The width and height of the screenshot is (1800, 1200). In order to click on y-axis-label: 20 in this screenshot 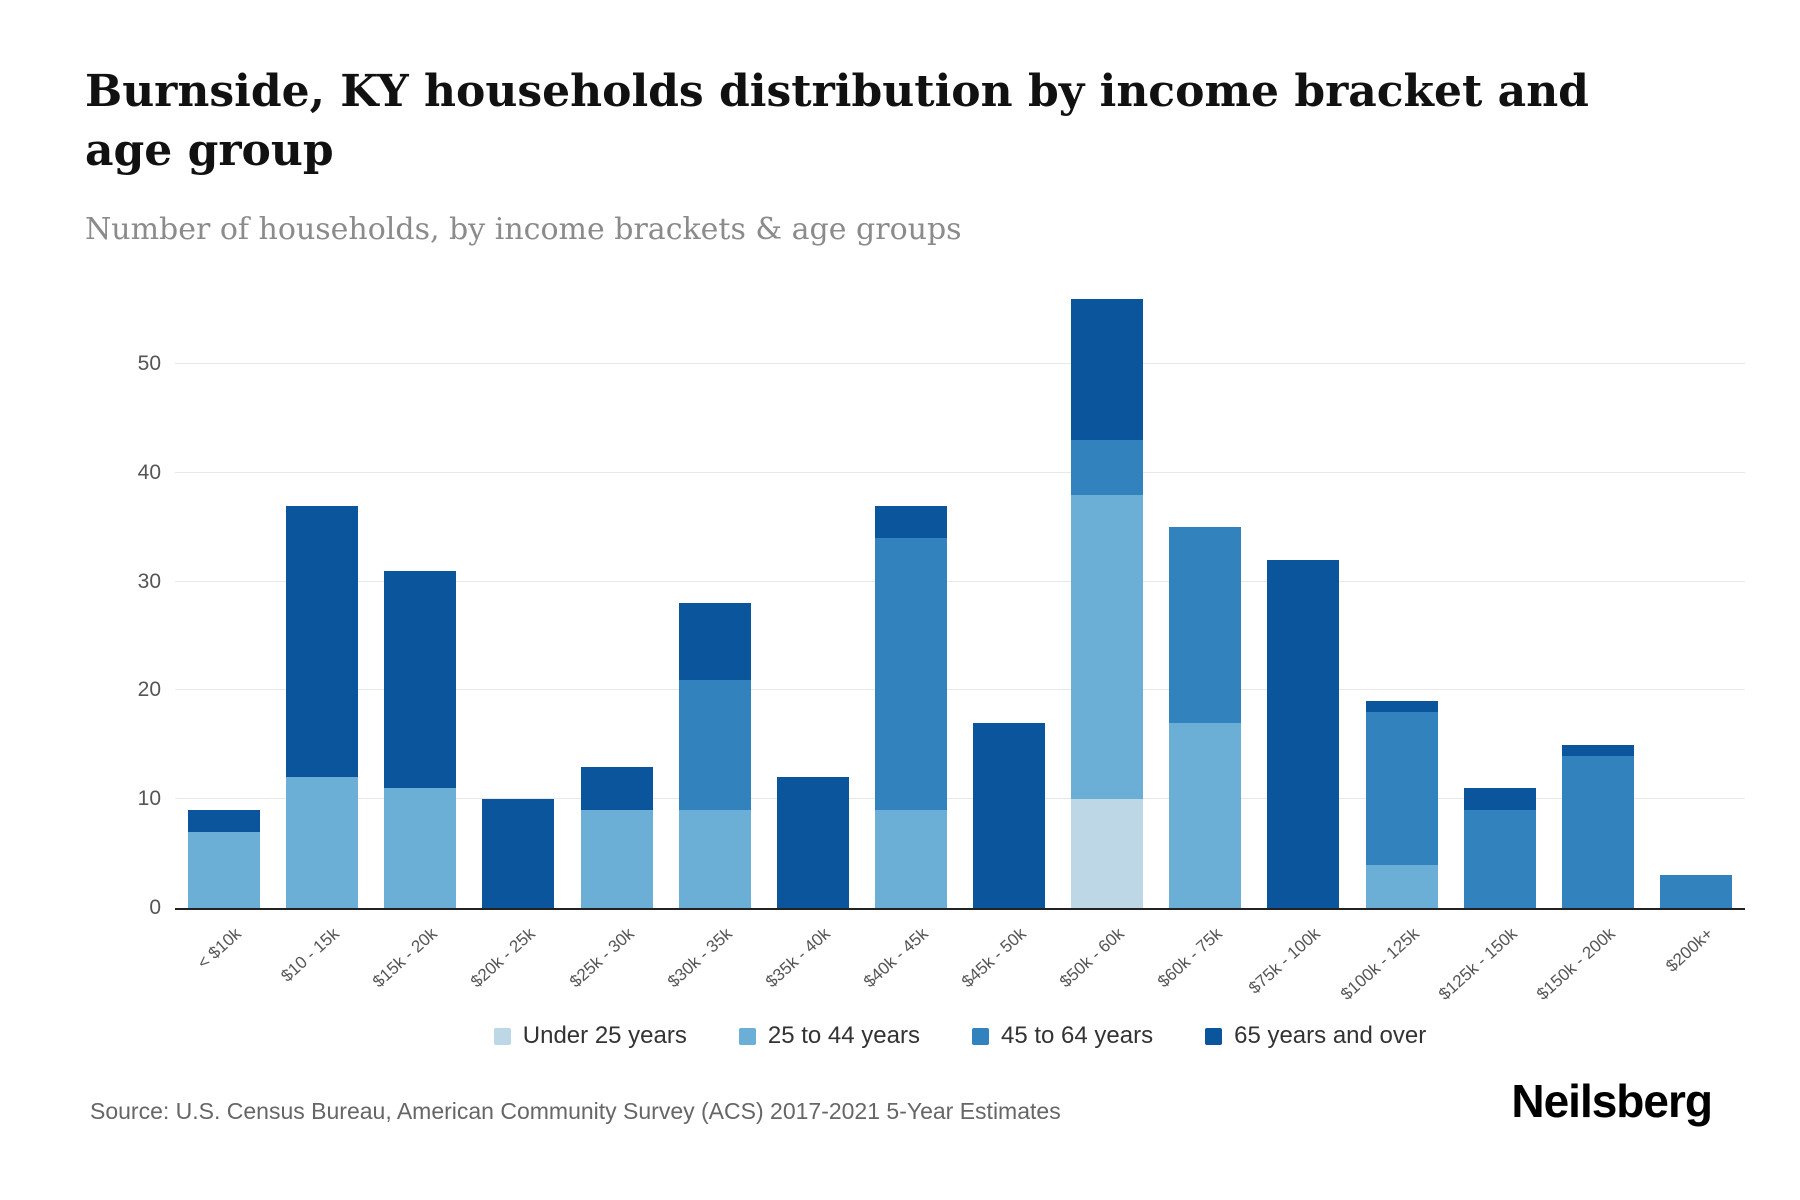, I will do `click(149, 690)`.